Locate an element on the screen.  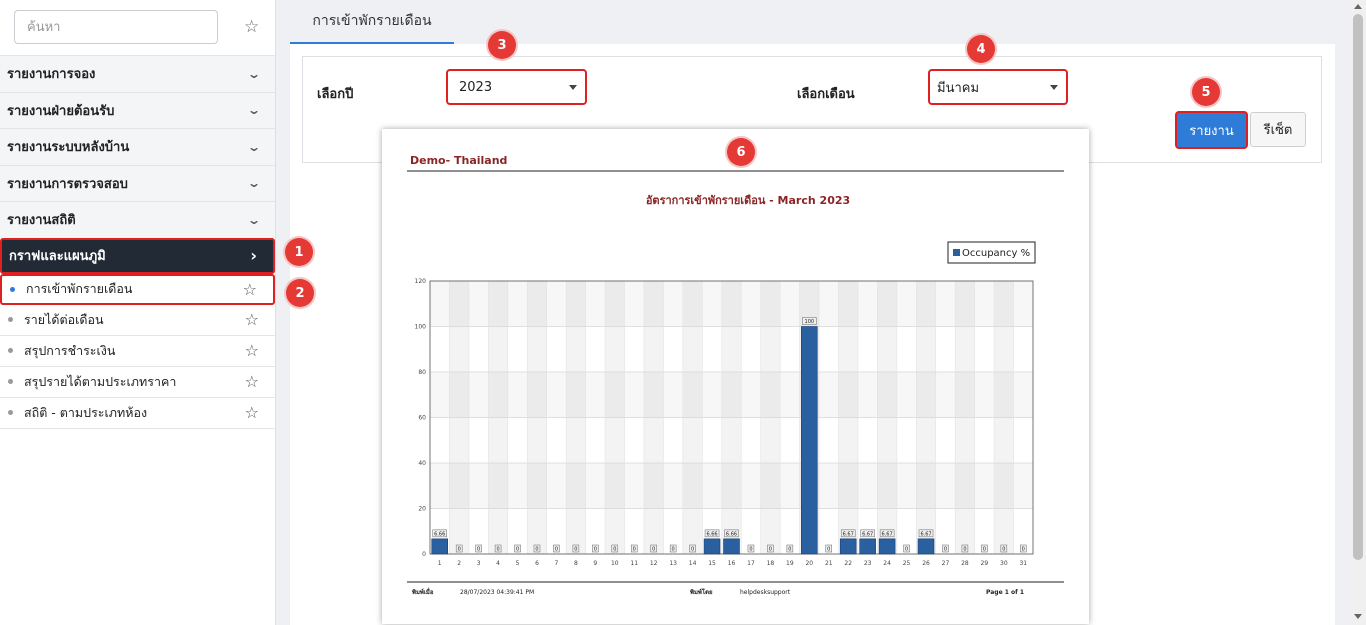
footer-printed-on-value: 28/07/2023 04:39:41 PM is located at coordinates (497, 592).